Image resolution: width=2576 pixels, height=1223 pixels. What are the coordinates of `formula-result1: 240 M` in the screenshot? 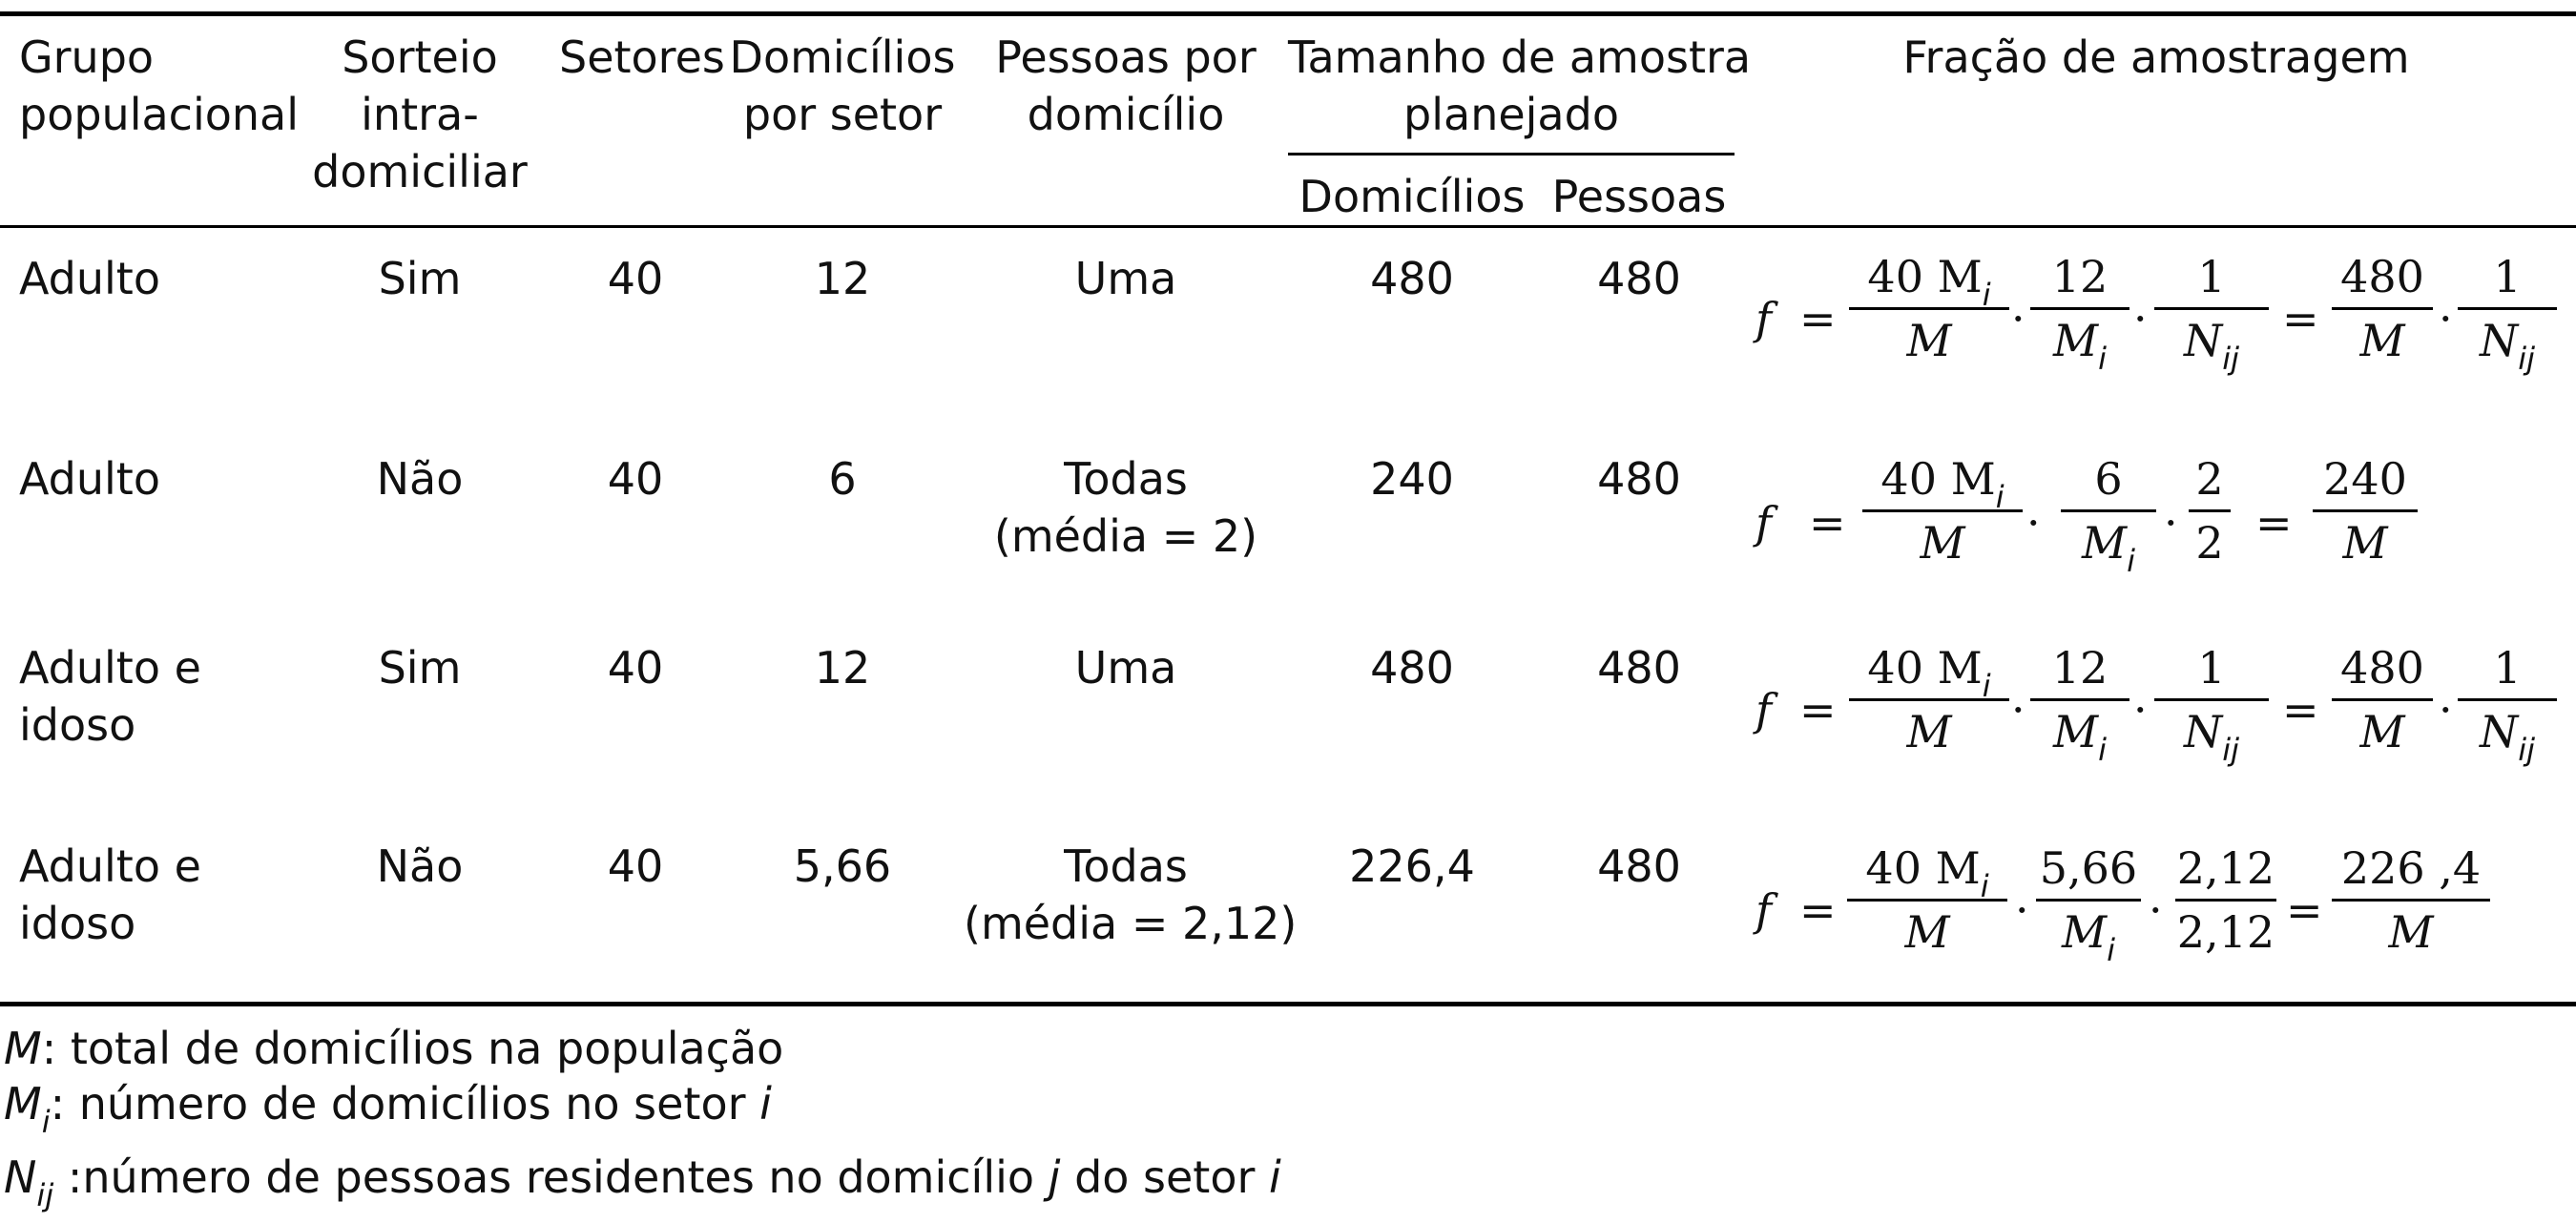 It's located at (2365, 510).